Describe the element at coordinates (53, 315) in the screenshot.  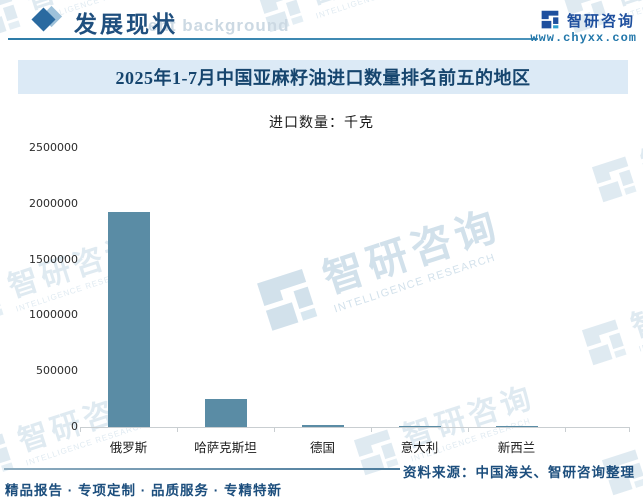
I see `y-axis-tick-label: 1000000` at that location.